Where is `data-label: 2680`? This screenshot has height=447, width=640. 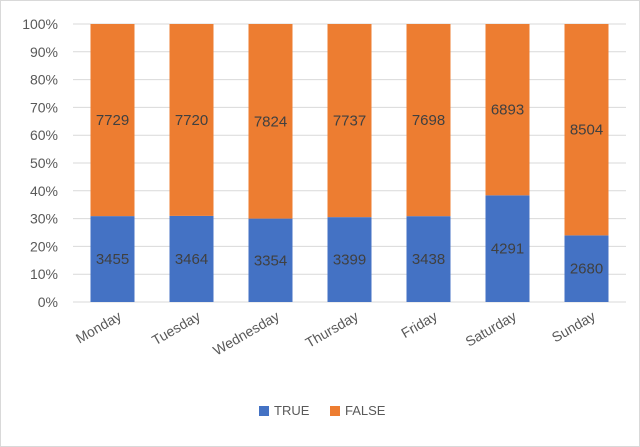
data-label: 2680 is located at coordinates (586, 269).